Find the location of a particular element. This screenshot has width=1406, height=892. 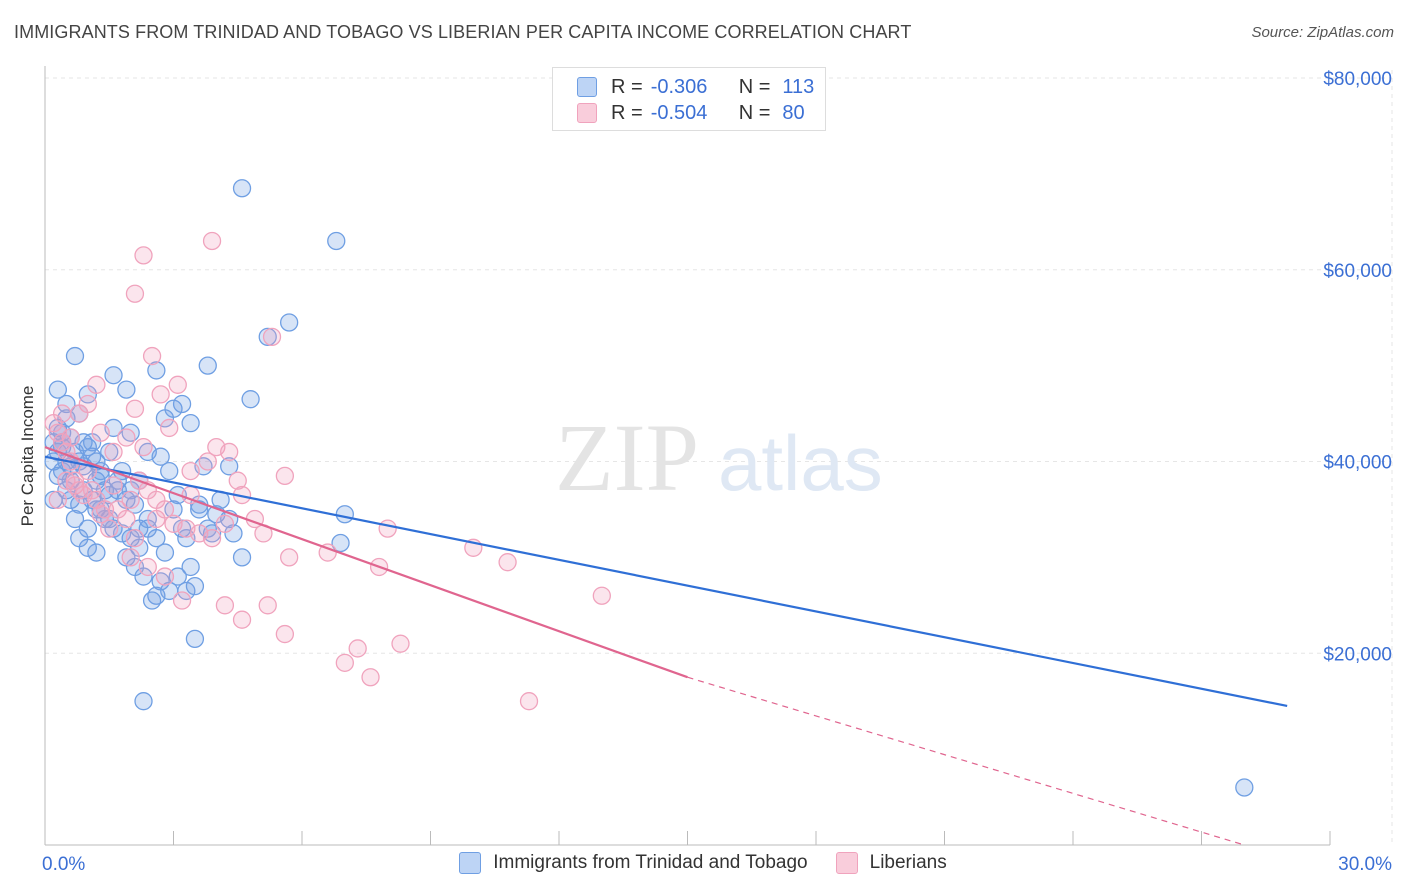

y-tick-label: $80,000 is located at coordinates (1357, 79).